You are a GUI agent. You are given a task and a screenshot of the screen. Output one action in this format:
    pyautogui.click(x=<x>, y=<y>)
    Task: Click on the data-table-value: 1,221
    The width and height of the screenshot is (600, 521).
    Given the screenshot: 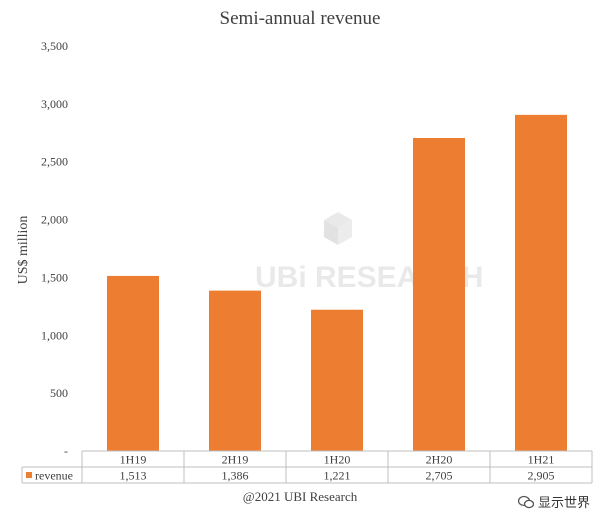 What is the action you would take?
    pyautogui.click(x=337, y=476)
    